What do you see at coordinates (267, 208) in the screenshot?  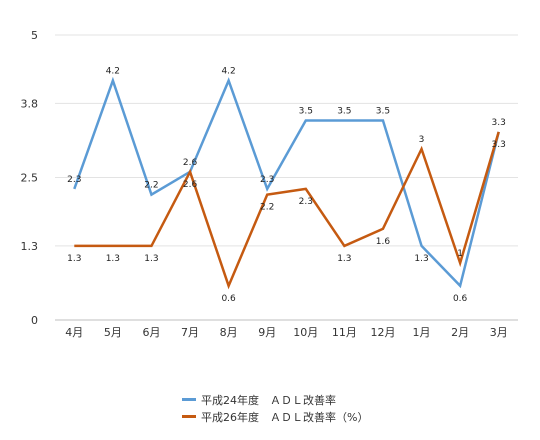 I see `data-label-series-2: 2.2` at bounding box center [267, 208].